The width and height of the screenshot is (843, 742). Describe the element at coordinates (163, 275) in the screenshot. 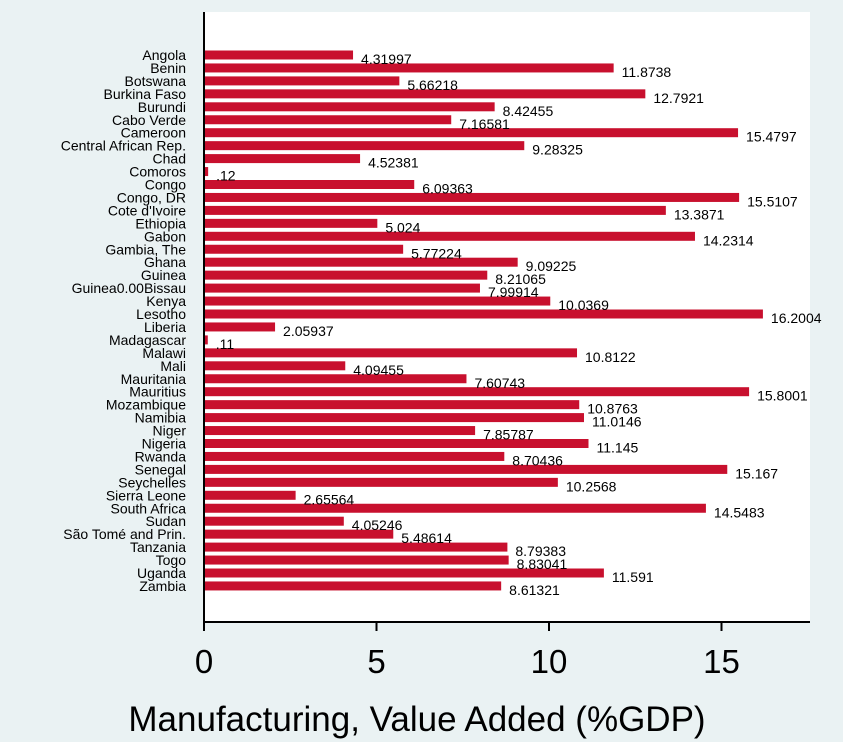

I see `category-label: Guinea` at that location.